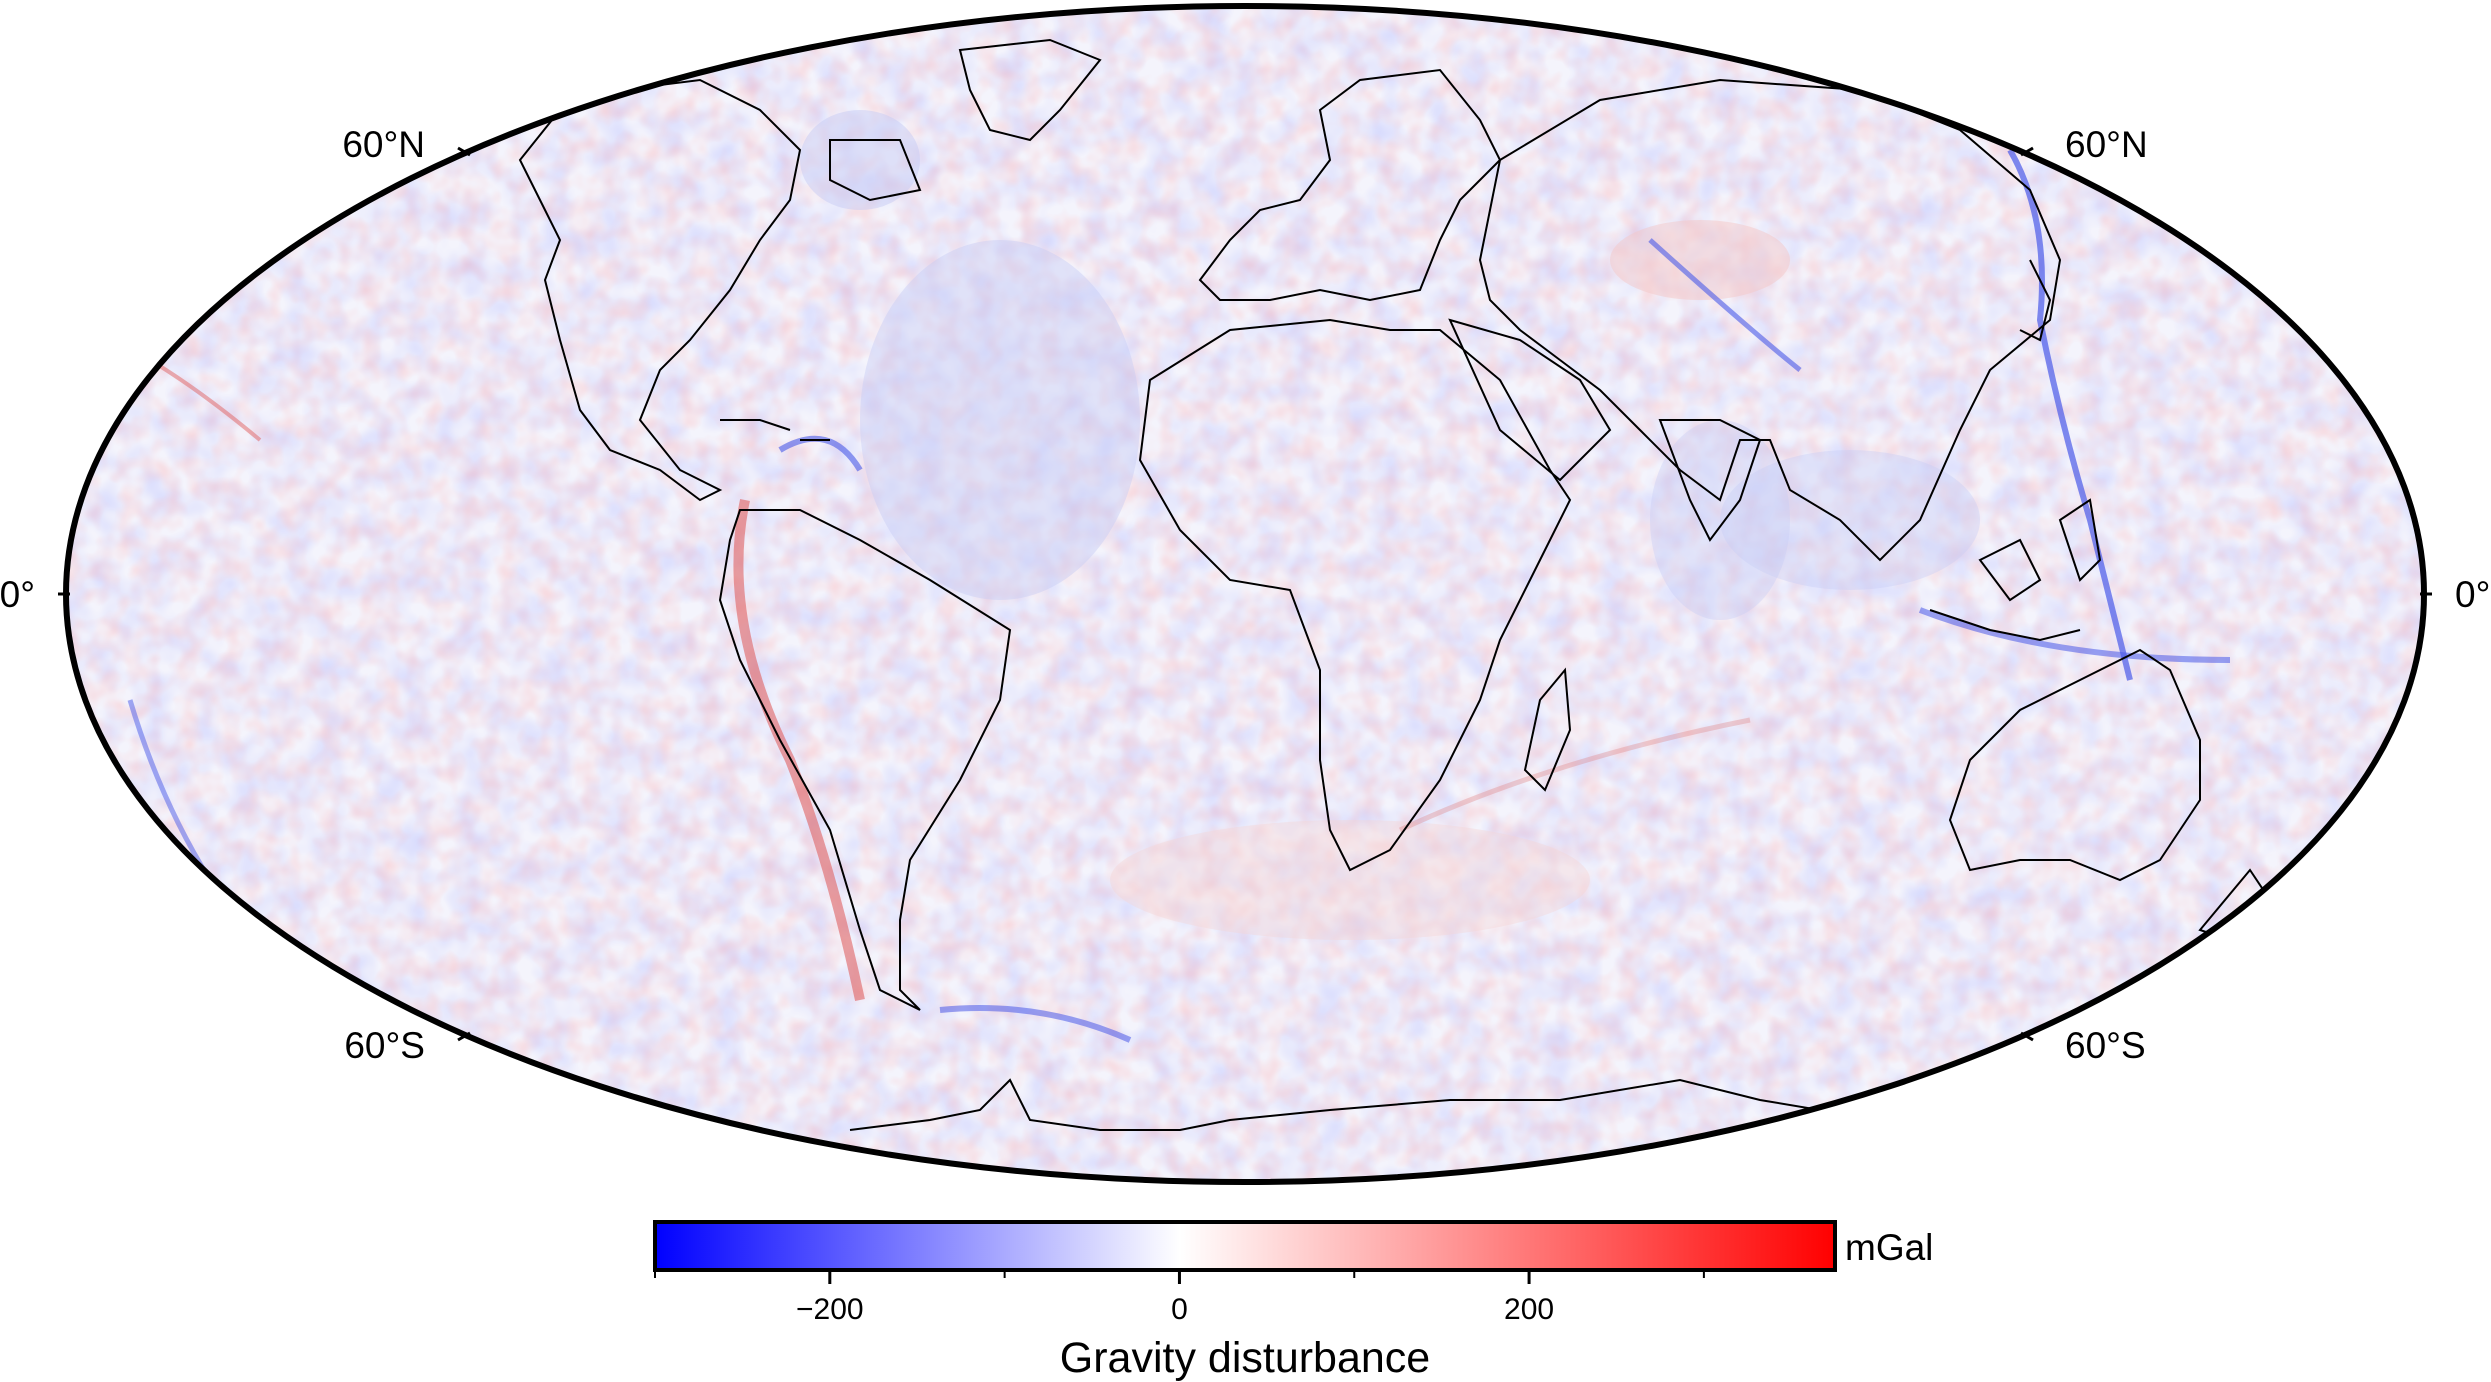  Describe the element at coordinates (2106, 144) in the screenshot. I see `lat-label-60n-right: 60°N` at that location.